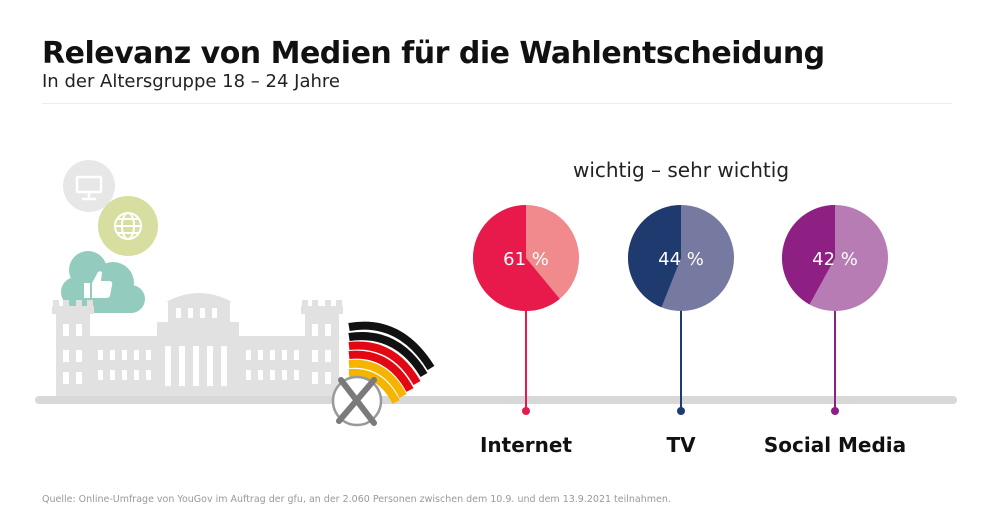  Describe the element at coordinates (681, 445) in the screenshot. I see `category-label-1: TV` at that location.